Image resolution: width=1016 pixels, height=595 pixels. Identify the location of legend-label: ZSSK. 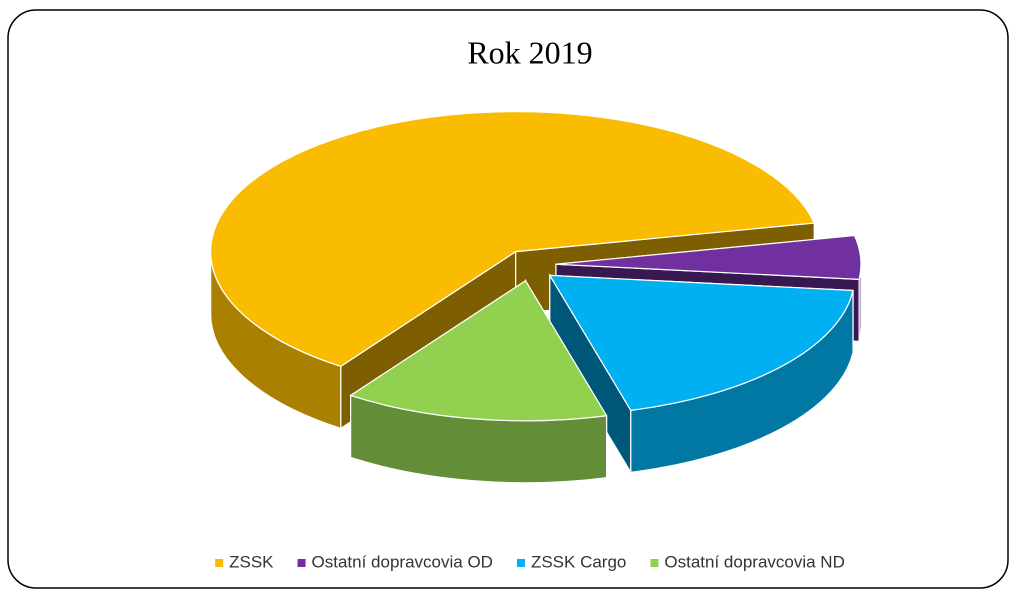
(251, 561).